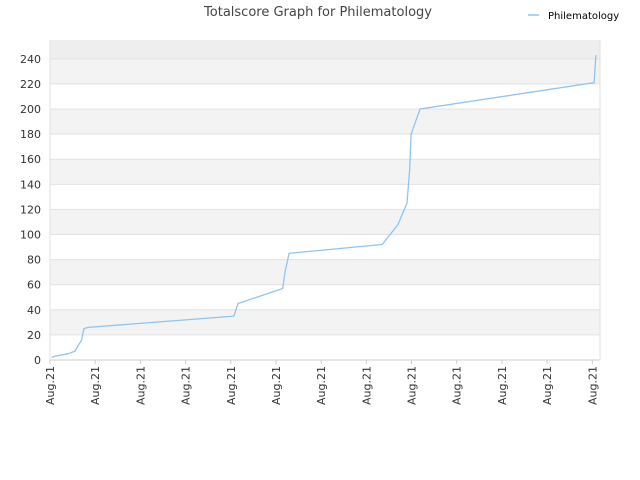 This screenshot has height=480, width=640. Describe the element at coordinates (34, 285) in the screenshot. I see `y-tick-label: 60` at that location.